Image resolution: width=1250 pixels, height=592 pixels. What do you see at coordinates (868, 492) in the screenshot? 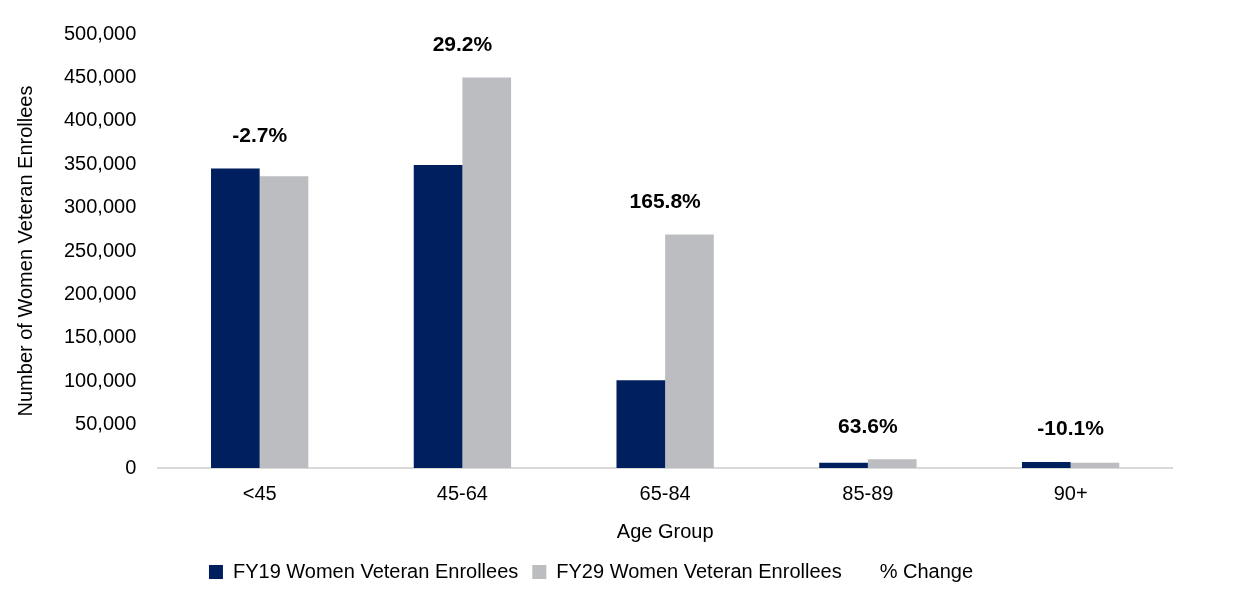
I see `x-tick-label: 85-89` at bounding box center [868, 492].